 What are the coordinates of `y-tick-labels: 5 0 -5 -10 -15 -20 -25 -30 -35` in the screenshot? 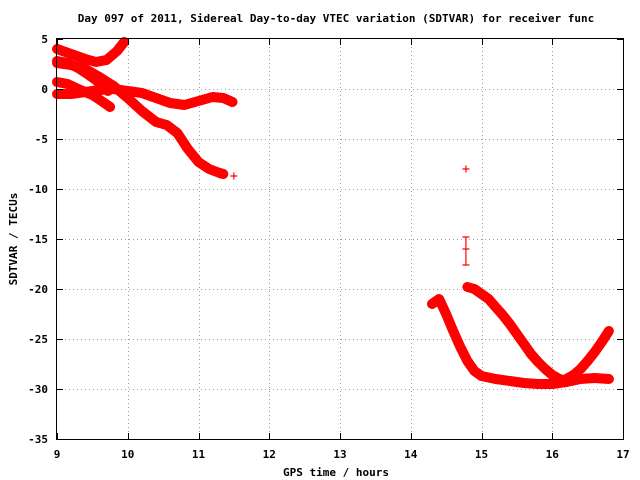 It's located at (38, 239).